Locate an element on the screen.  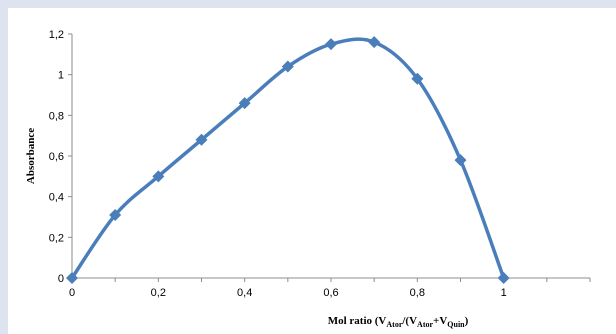
x-tick-label: 0,2 is located at coordinates (158, 293).